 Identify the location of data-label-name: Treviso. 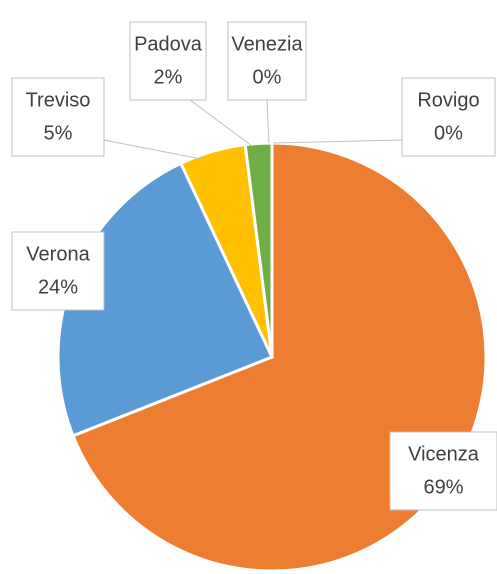
(58, 101).